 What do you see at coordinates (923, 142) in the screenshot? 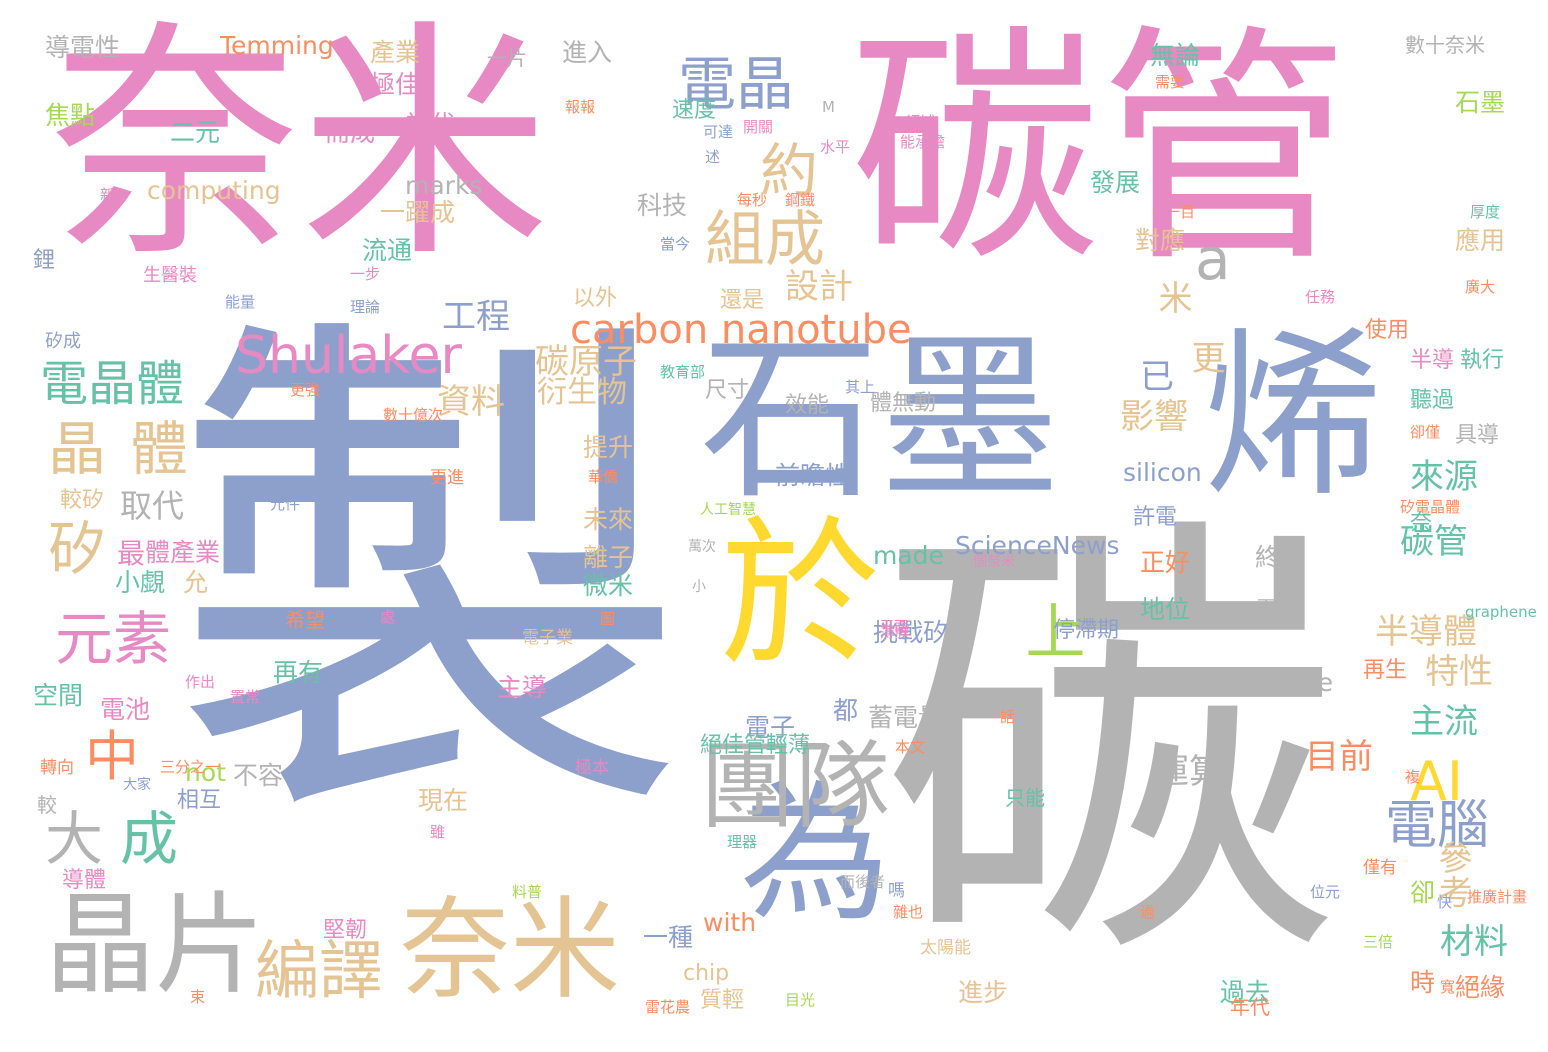
I see `cloud-word: 能承擔` at bounding box center [923, 142].